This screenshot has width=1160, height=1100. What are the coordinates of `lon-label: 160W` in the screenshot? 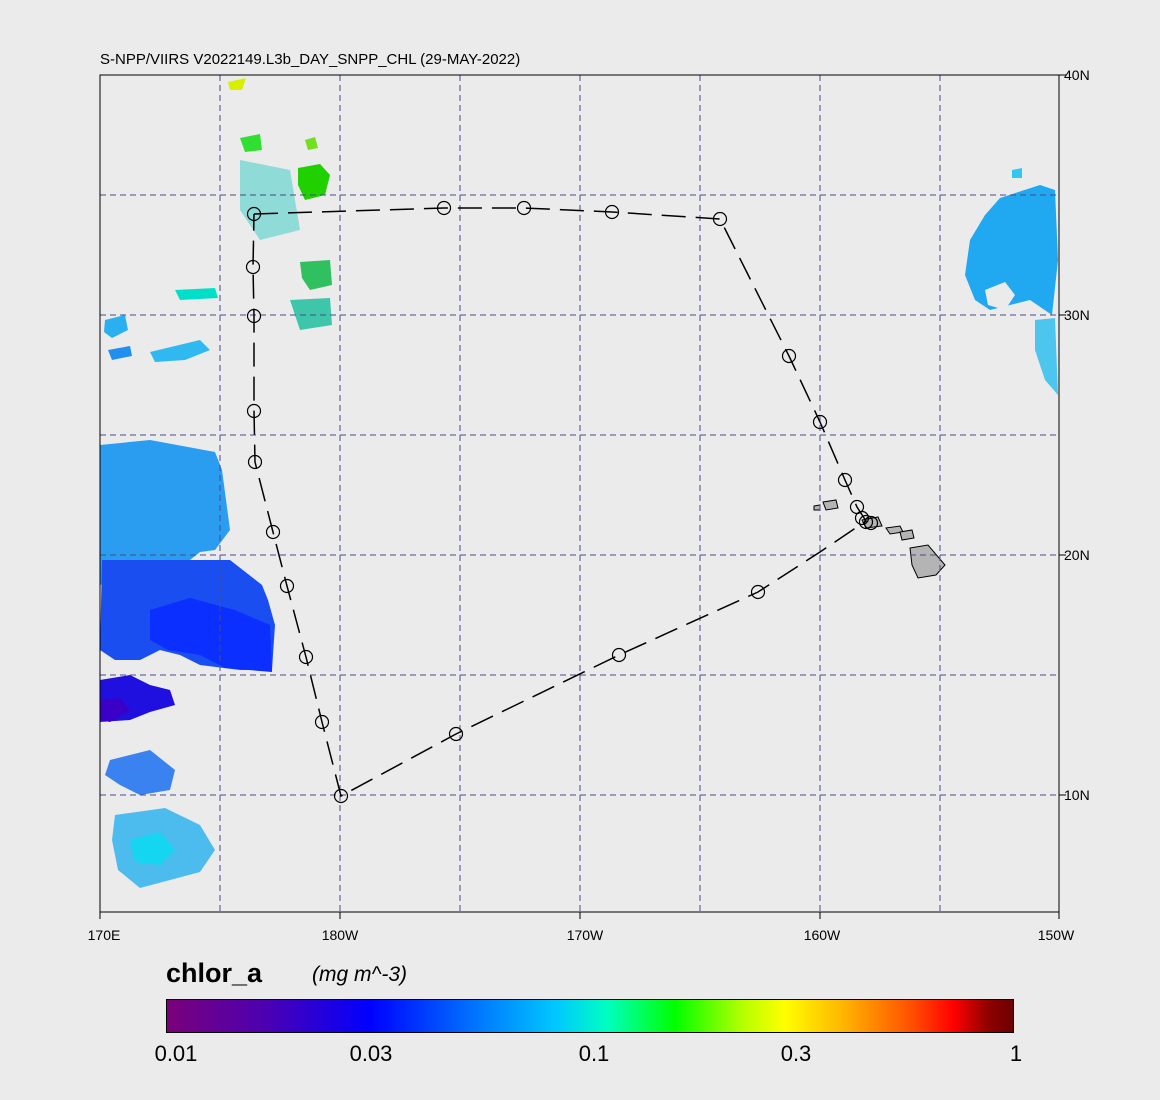 It's located at (822, 935).